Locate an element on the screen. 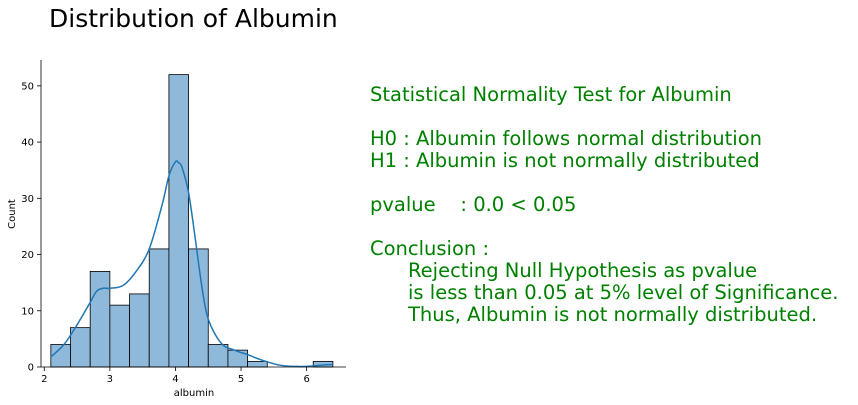 This screenshot has width=858, height=405. page-title: Distribution of Albumin is located at coordinates (193, 18).